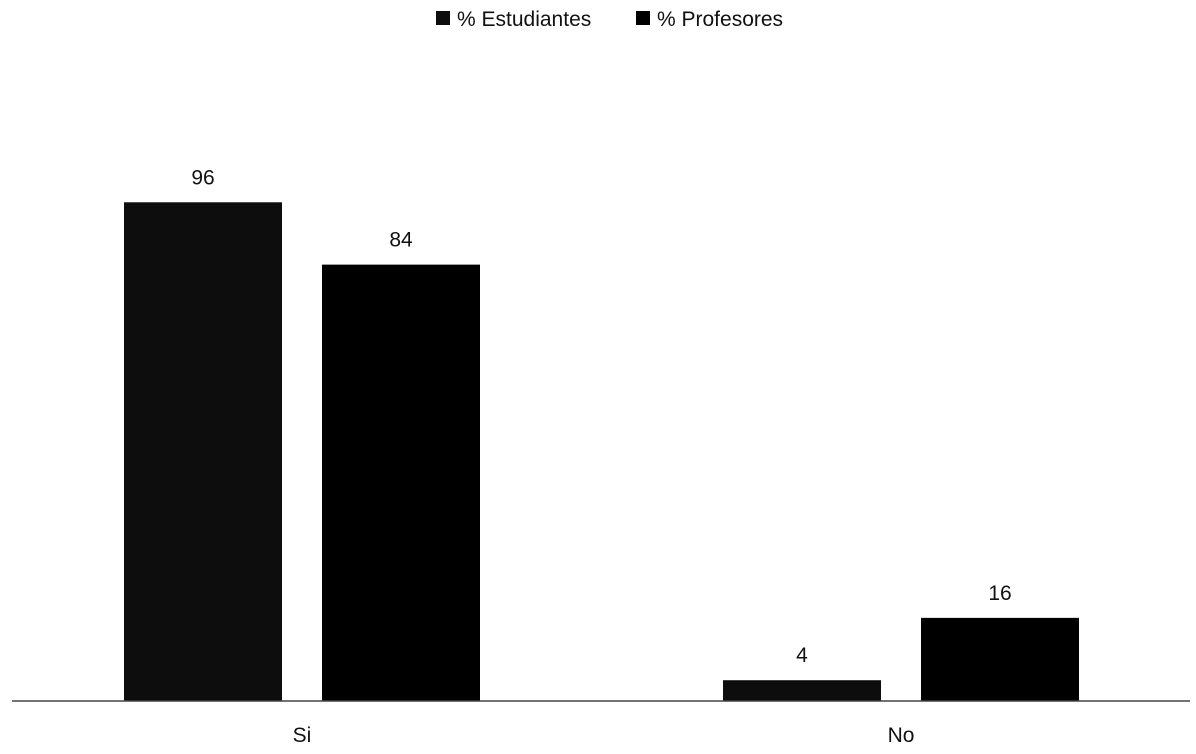 This screenshot has width=1196, height=754. I want to click on x-tick-label-si: Si, so click(302, 735).